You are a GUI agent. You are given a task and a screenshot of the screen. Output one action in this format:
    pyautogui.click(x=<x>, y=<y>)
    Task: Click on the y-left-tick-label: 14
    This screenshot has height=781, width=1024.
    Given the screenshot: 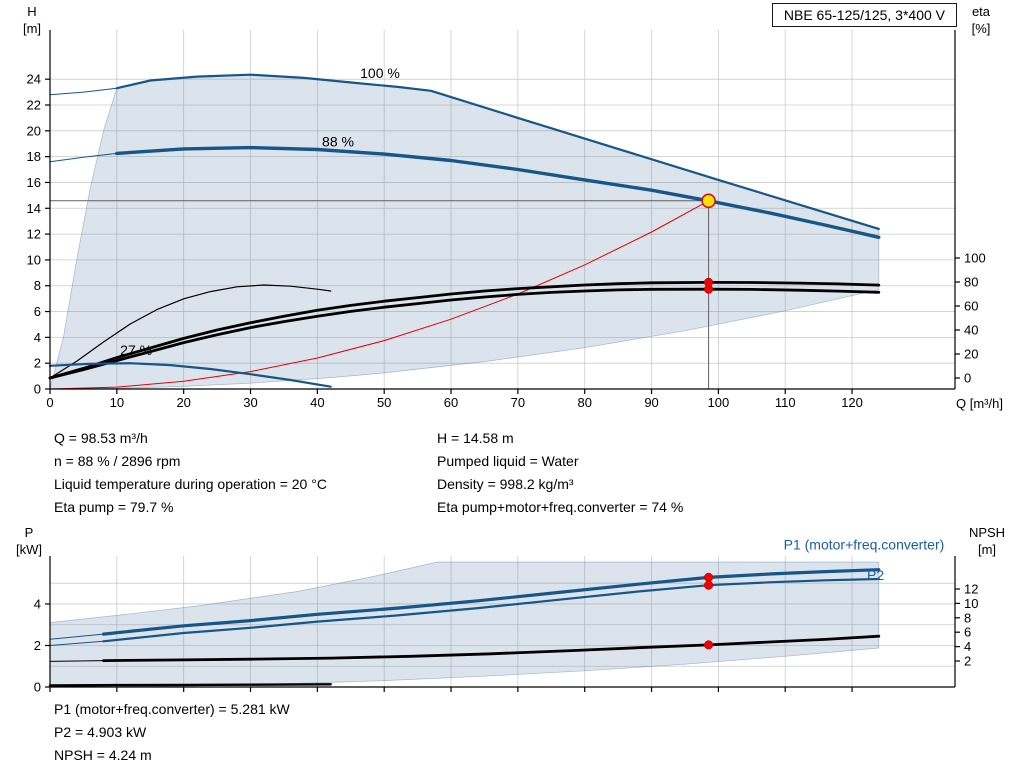 What is the action you would take?
    pyautogui.click(x=34, y=208)
    